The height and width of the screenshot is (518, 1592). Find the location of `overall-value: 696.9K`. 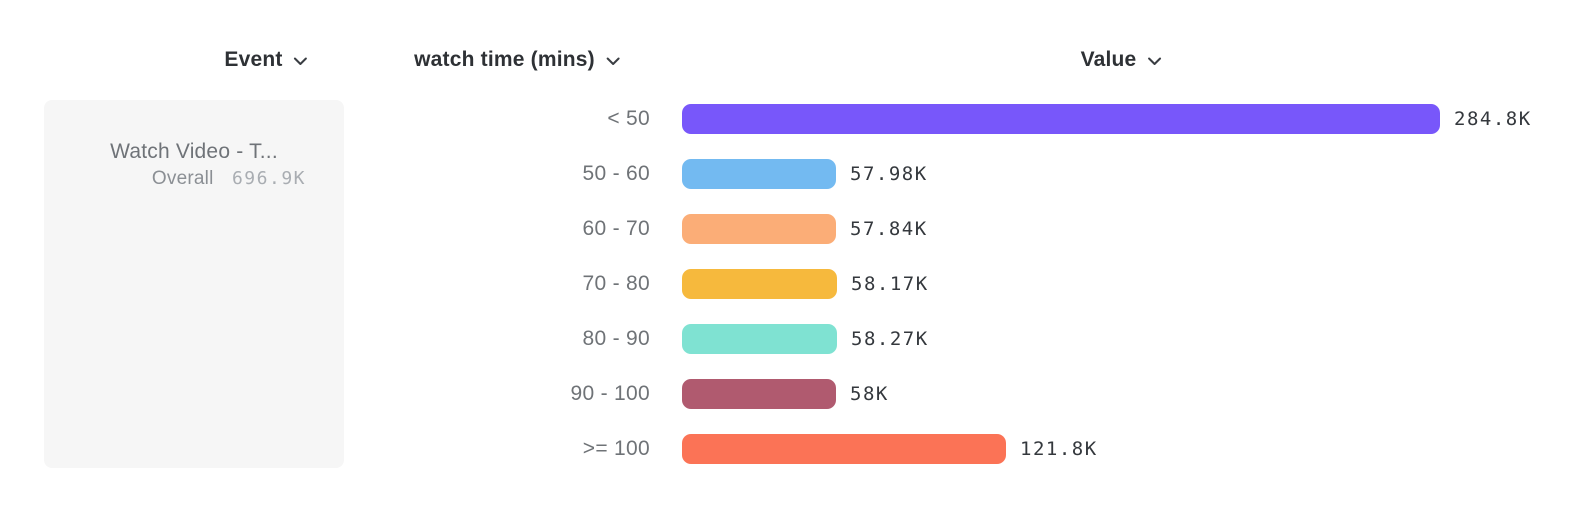

overall-value: 696.9K is located at coordinates (268, 178).